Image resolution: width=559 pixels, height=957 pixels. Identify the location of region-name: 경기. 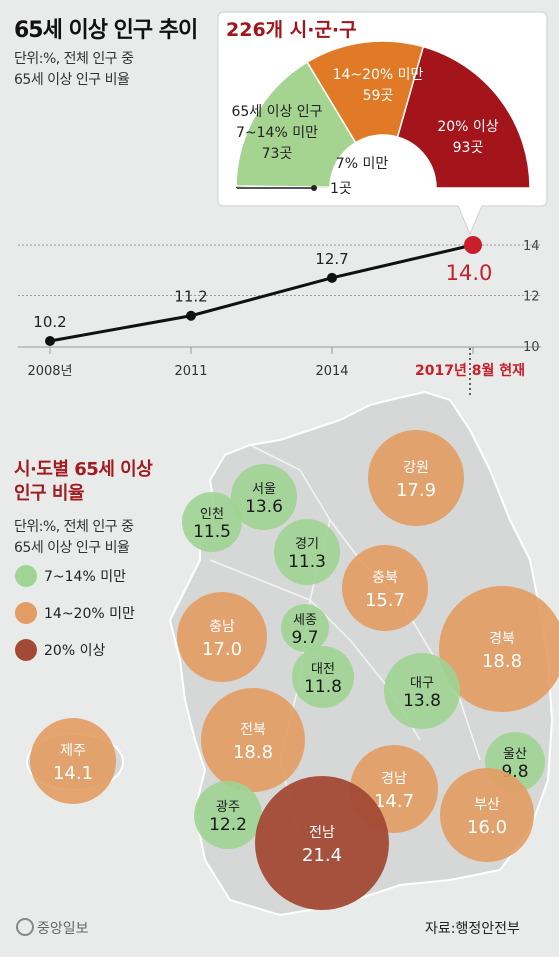
(307, 544).